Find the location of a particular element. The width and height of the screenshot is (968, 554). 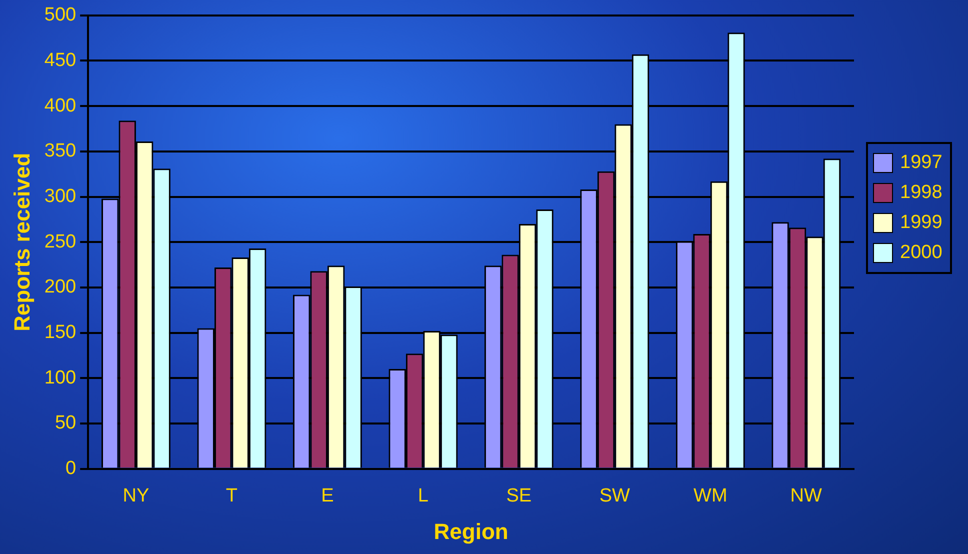

x-tick-label: NW is located at coordinates (806, 495).